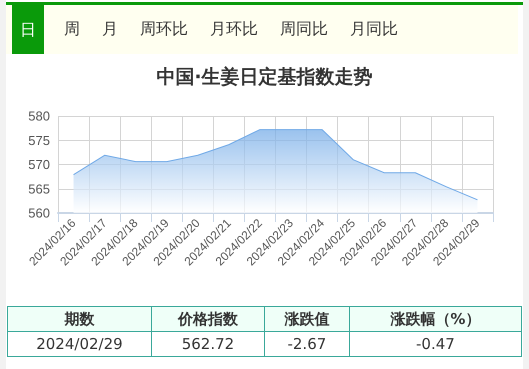 The image size is (529, 369). What do you see at coordinates (39, 164) in the screenshot?
I see `y-tick-label: 570` at bounding box center [39, 164].